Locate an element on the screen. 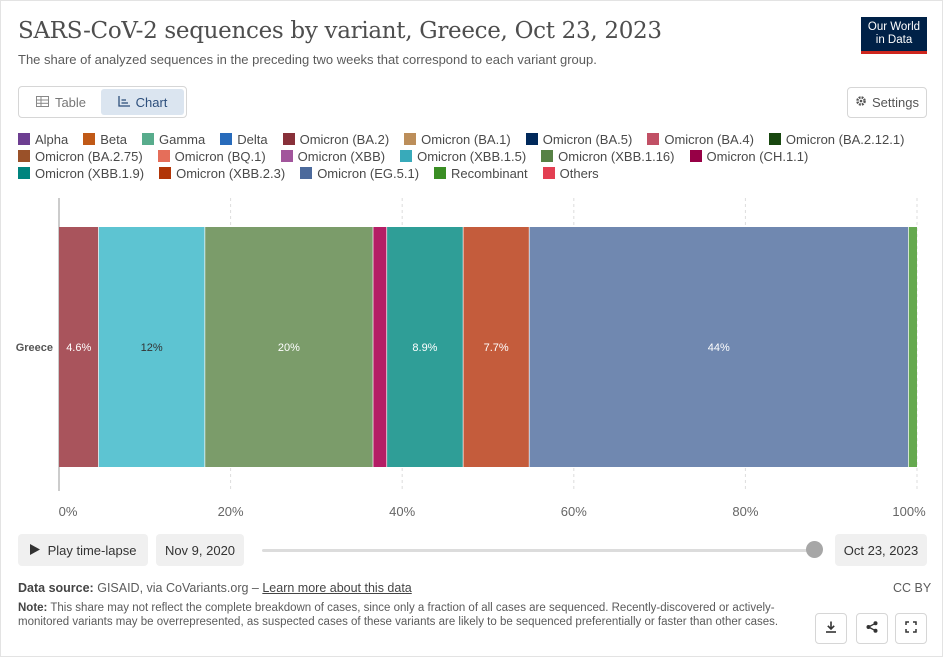 This screenshot has width=943, height=657. legend-item: Delta is located at coordinates (244, 139).